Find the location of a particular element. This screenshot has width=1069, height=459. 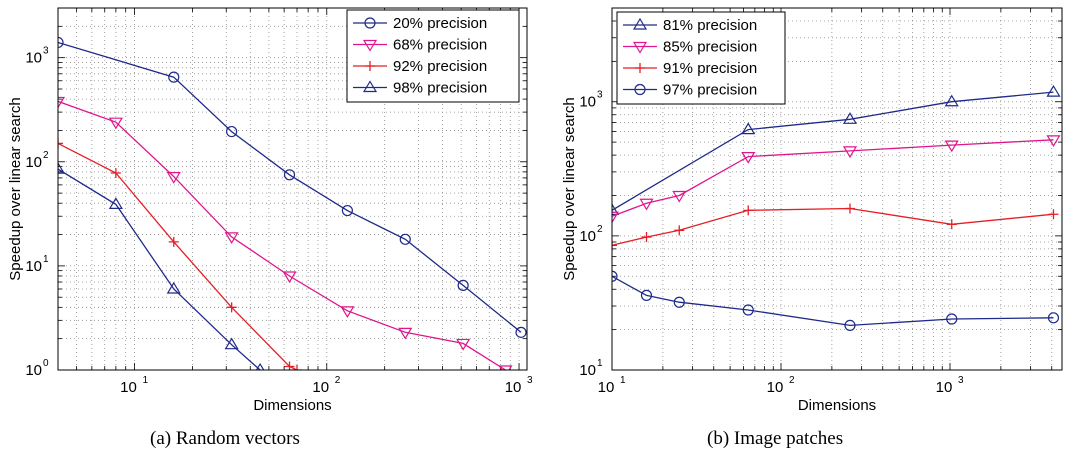

chart-b-y-tick-exponent: 2 is located at coordinates (600, 229).